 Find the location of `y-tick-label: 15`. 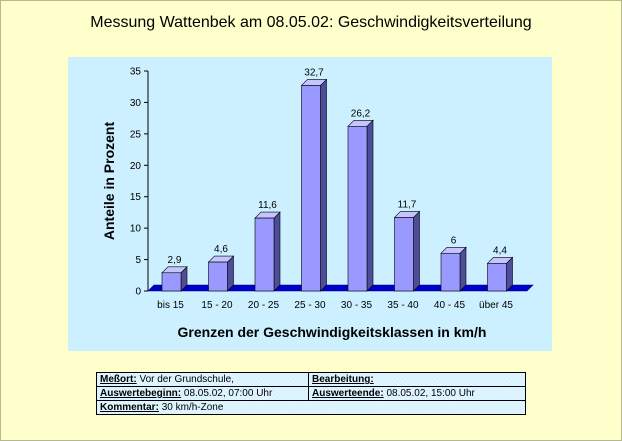

y-tick-label: 15 is located at coordinates (136, 197).